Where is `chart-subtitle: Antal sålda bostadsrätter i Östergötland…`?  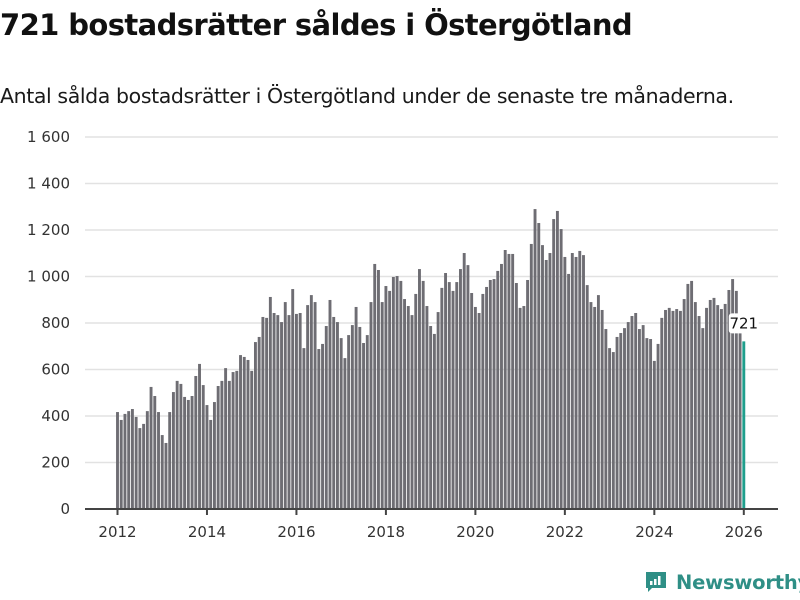
chart-subtitle: Antal sålda bostadsrätter i Östergötland… is located at coordinates (367, 96).